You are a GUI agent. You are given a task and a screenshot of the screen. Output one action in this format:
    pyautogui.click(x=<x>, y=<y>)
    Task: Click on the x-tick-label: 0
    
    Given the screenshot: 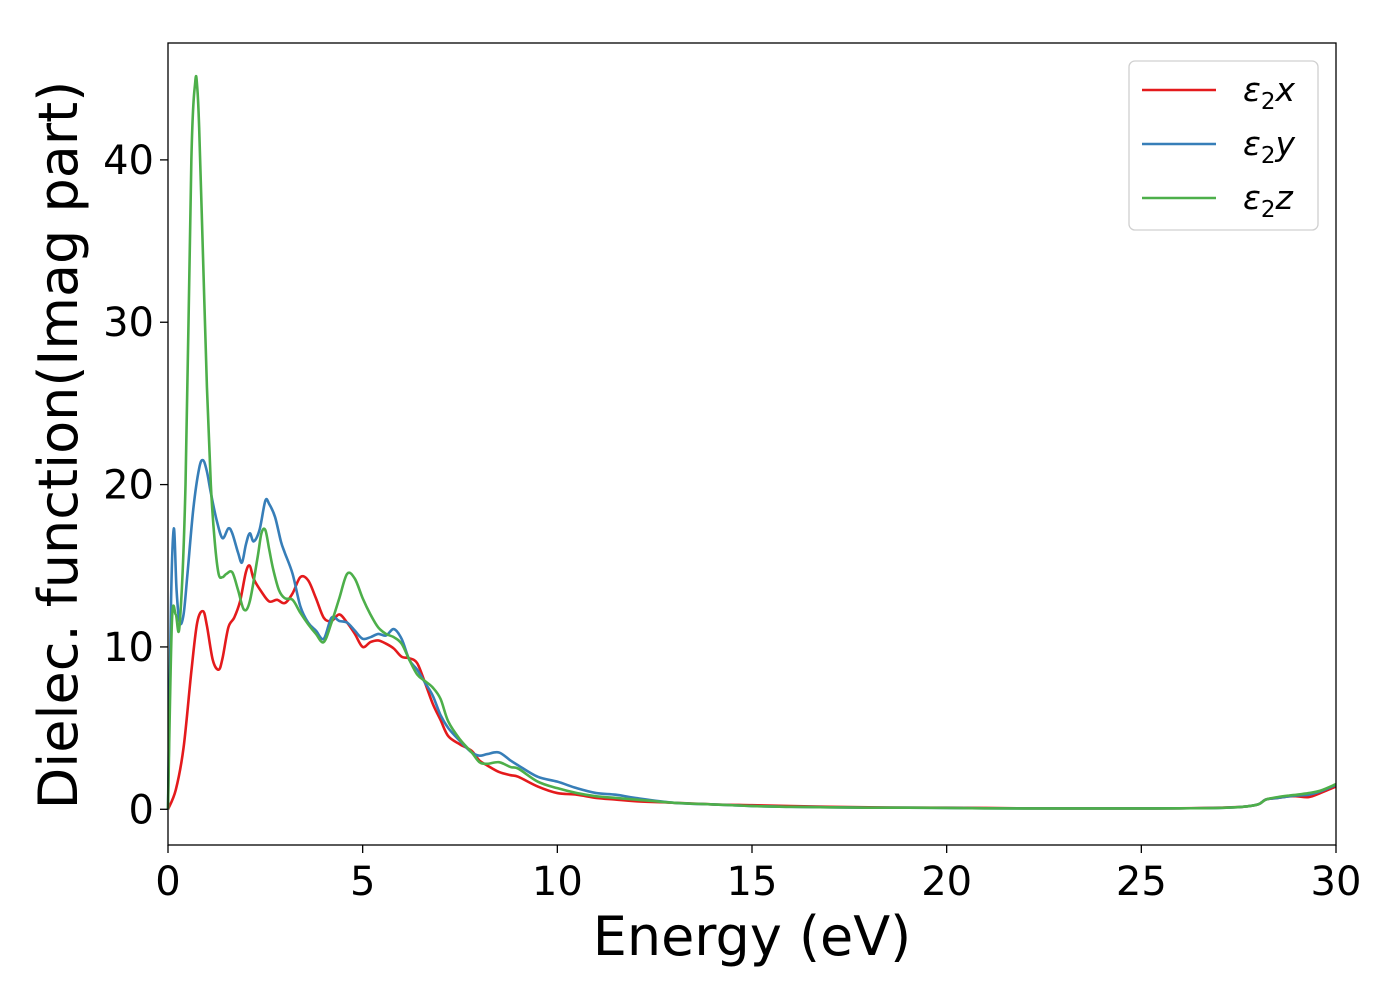 What is the action you would take?
    pyautogui.click(x=167, y=882)
    